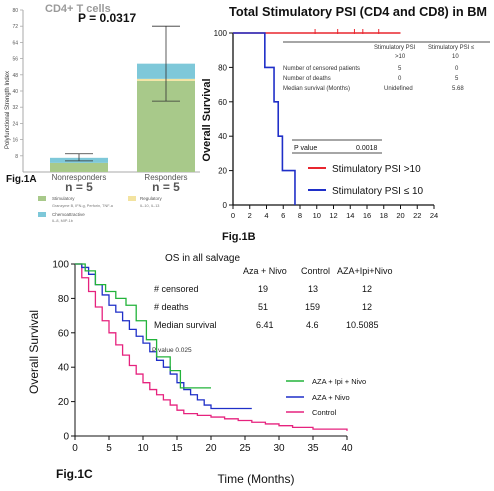 The image size is (494, 491). Describe the element at coordinates (15, 60) in the screenshot. I see `panel-a-y-tick-label: 56` at that location.